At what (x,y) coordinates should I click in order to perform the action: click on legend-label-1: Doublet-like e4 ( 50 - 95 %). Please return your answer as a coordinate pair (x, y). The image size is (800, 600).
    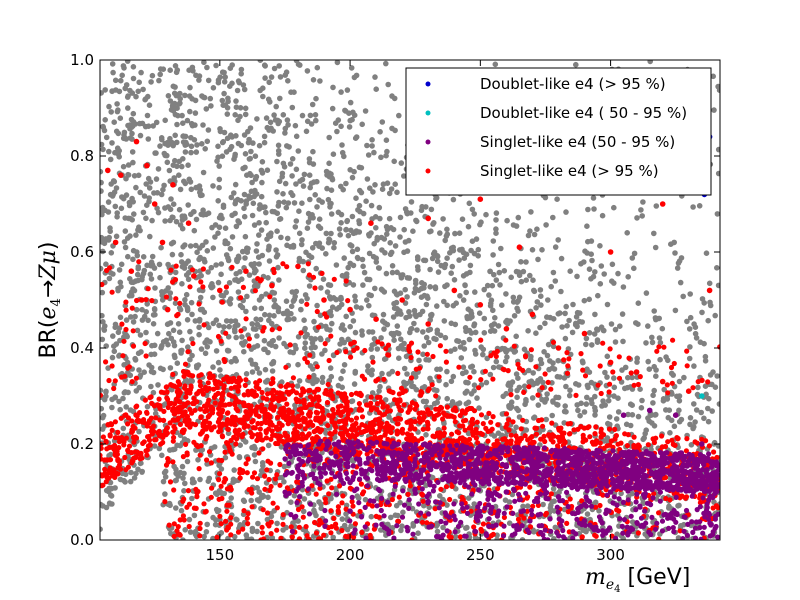
    Looking at the image, I should click on (583, 113).